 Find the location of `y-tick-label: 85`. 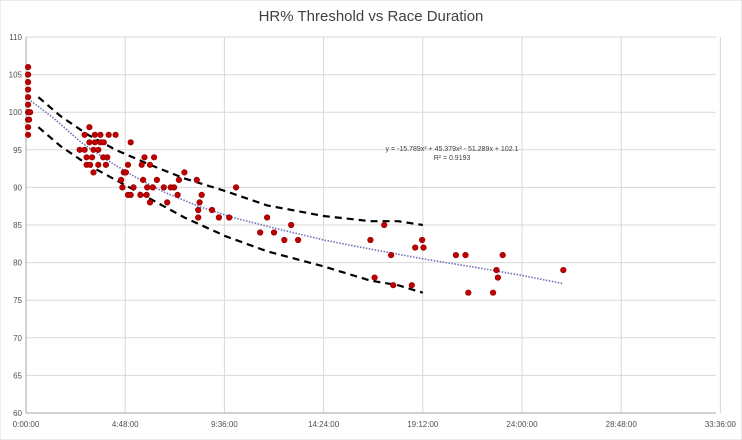

y-tick-label: 85 is located at coordinates (17, 225).